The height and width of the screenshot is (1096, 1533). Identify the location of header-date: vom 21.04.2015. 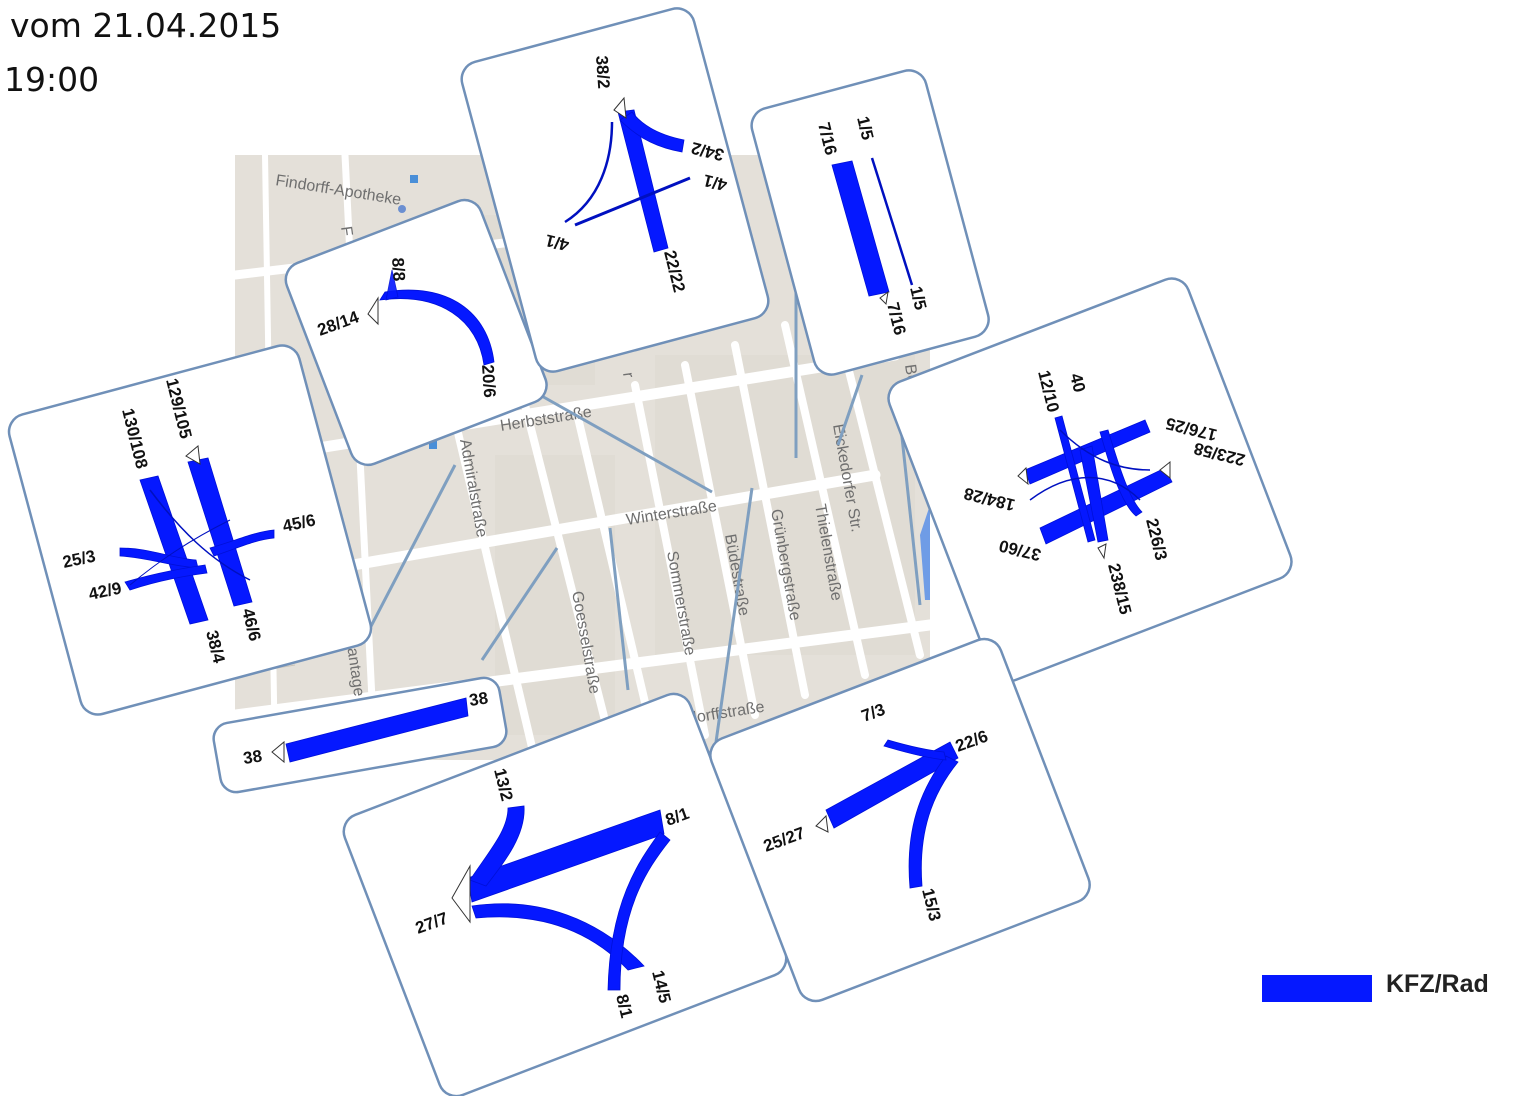
(146, 25).